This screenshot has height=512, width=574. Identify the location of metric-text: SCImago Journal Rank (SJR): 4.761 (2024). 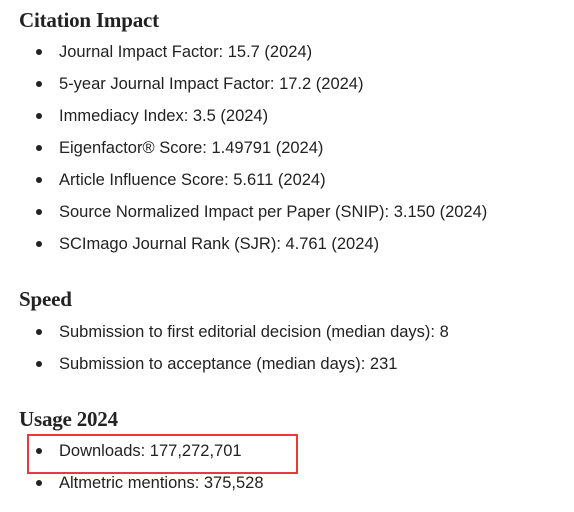
(219, 244).